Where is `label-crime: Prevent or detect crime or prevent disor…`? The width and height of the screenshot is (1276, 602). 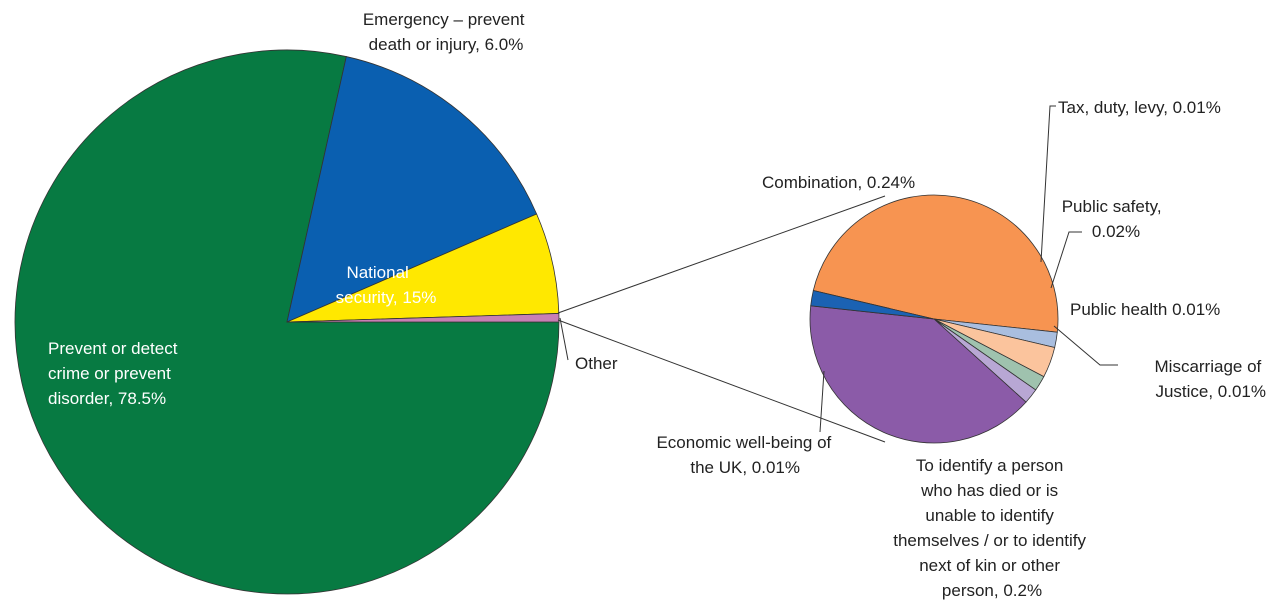 label-crime: Prevent or detect crime or prevent disor… is located at coordinates (115, 373).